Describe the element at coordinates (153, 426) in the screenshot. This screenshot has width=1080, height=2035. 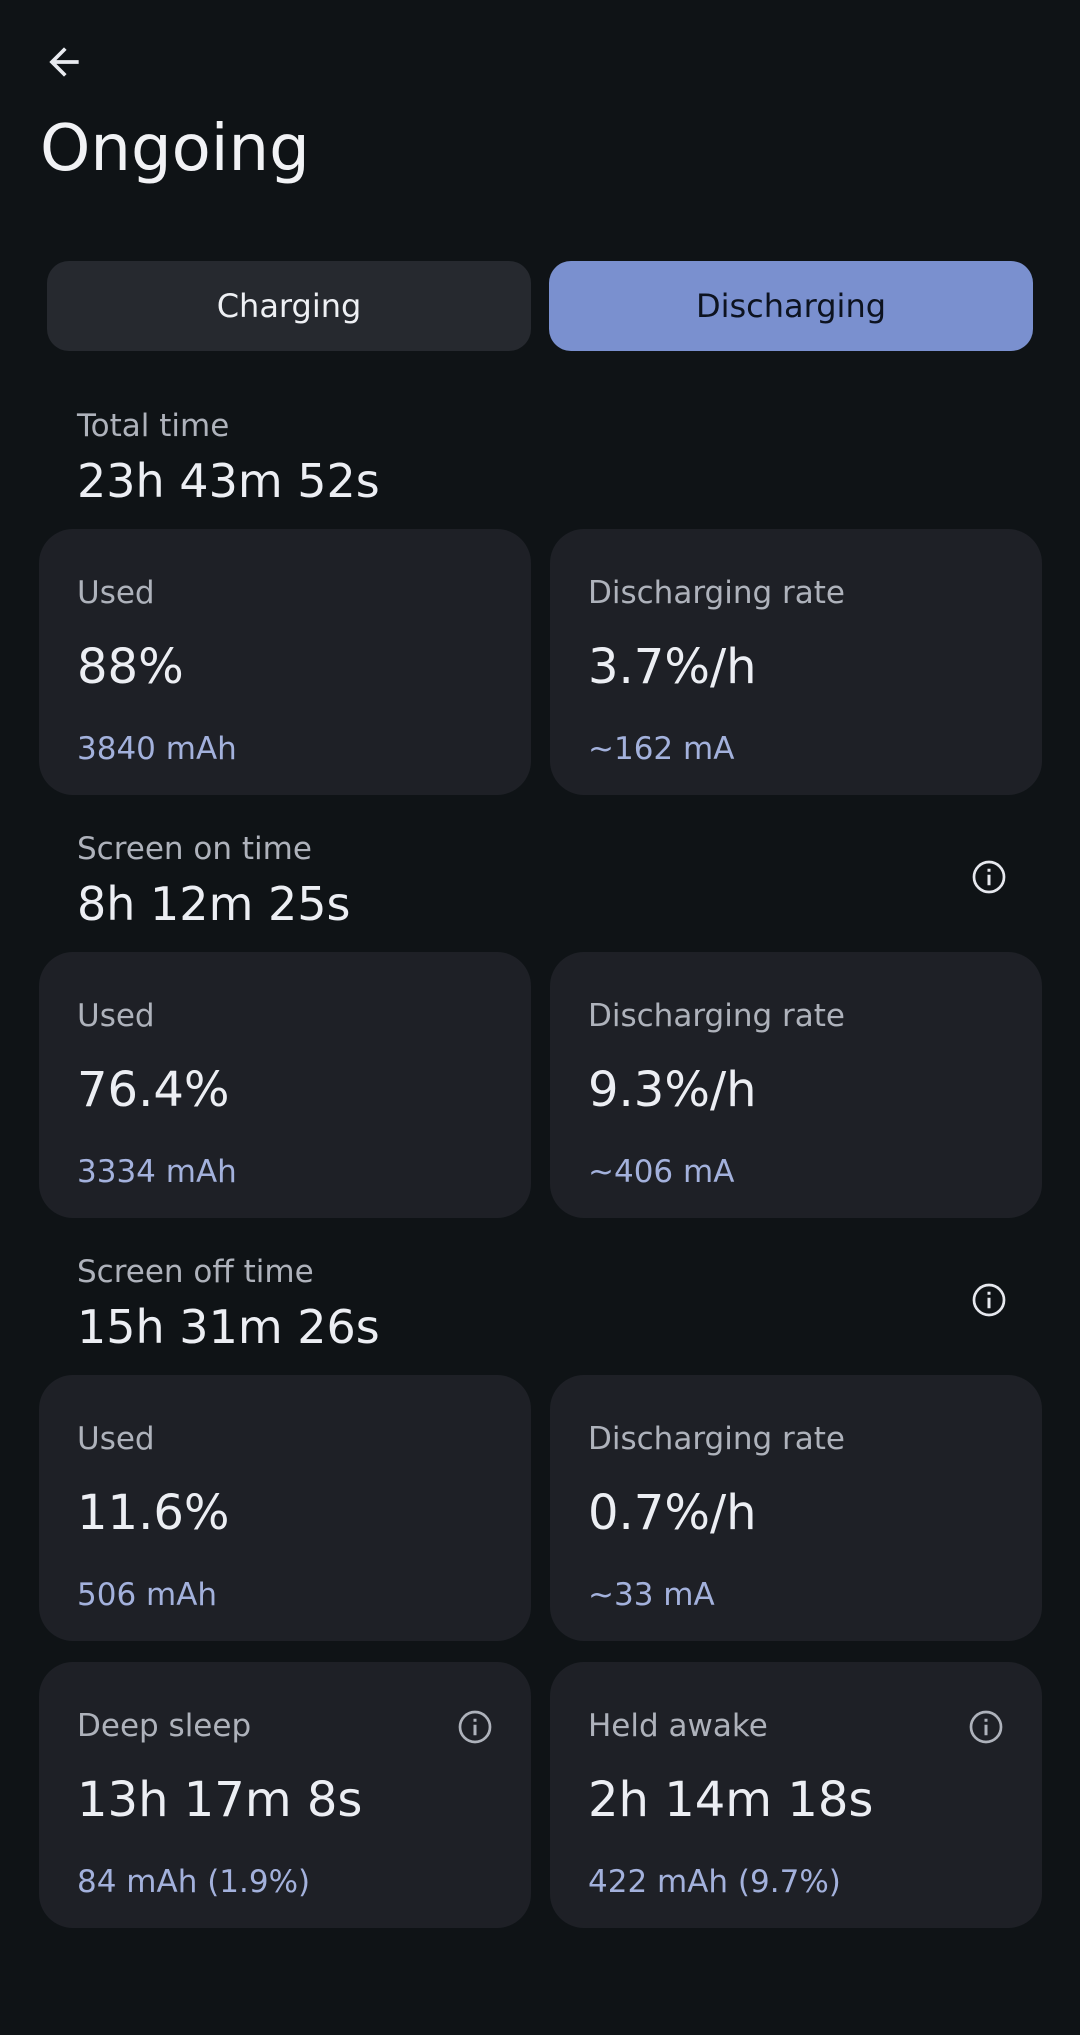
I see `total-time-label: Total time` at that location.